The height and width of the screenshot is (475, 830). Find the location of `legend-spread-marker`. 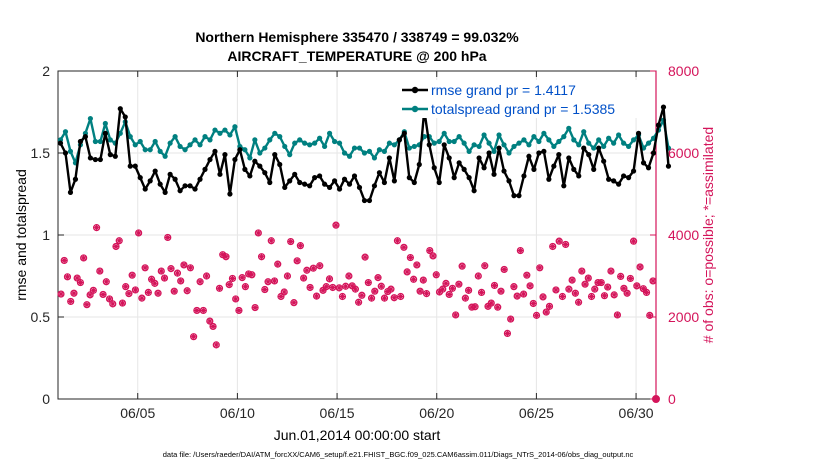

legend-spread-marker is located at coordinates (415, 109).